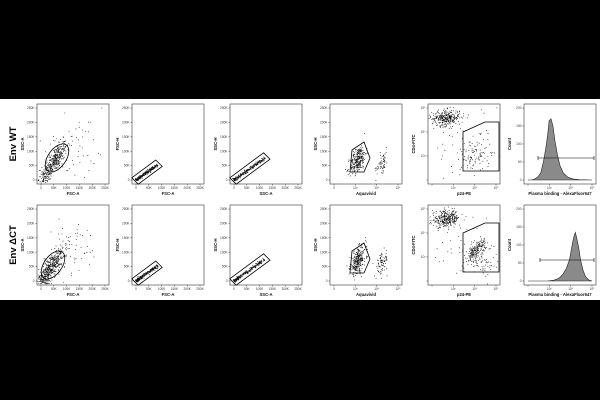 This screenshot has width=600, height=400. What do you see at coordinates (366, 193) in the screenshot?
I see `x-axis-label: Aquavivid` at bounding box center [366, 193].